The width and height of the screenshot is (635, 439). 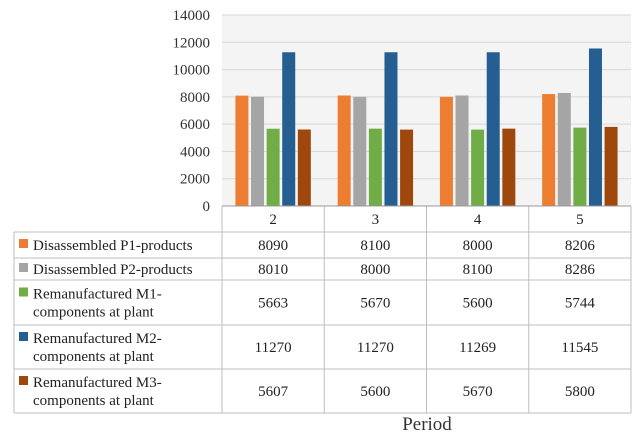 What do you see at coordinates (192, 16) in the screenshot?
I see `y-tick-label: 14000` at bounding box center [192, 16].